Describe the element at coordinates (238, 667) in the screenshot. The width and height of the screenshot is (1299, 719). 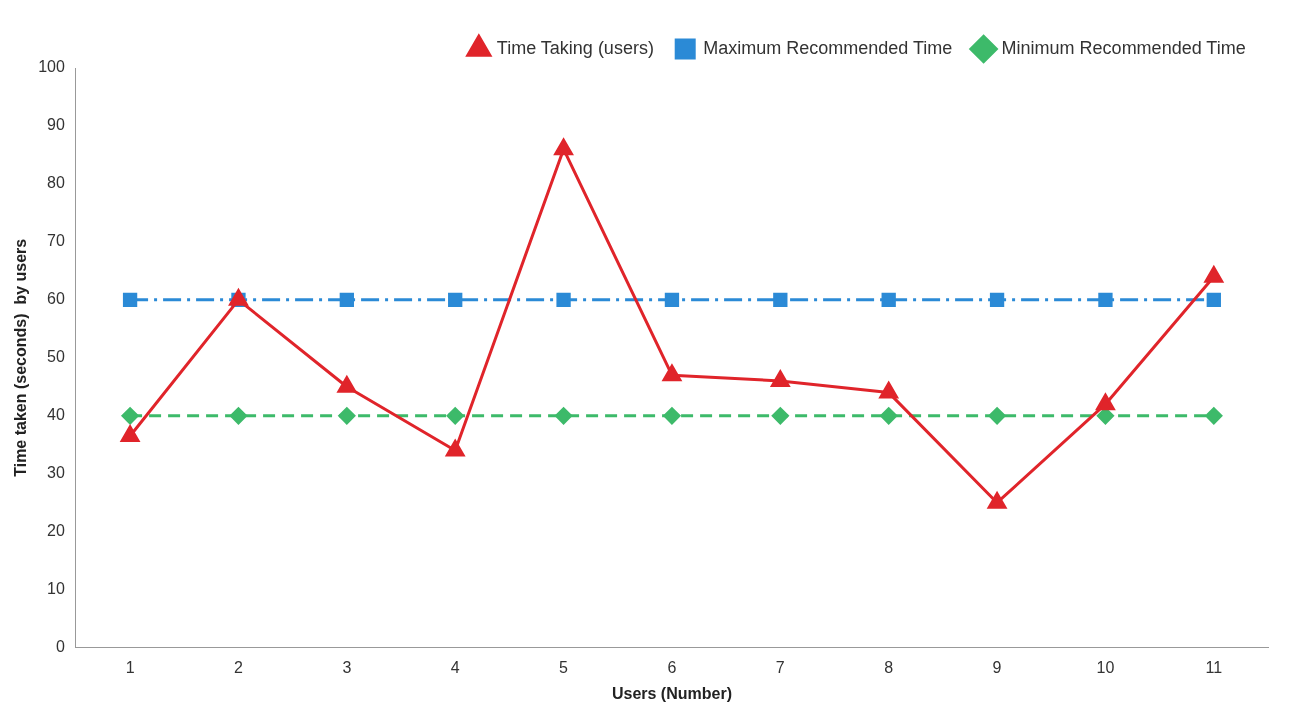
I see `x-tick-label: 2` at that location.